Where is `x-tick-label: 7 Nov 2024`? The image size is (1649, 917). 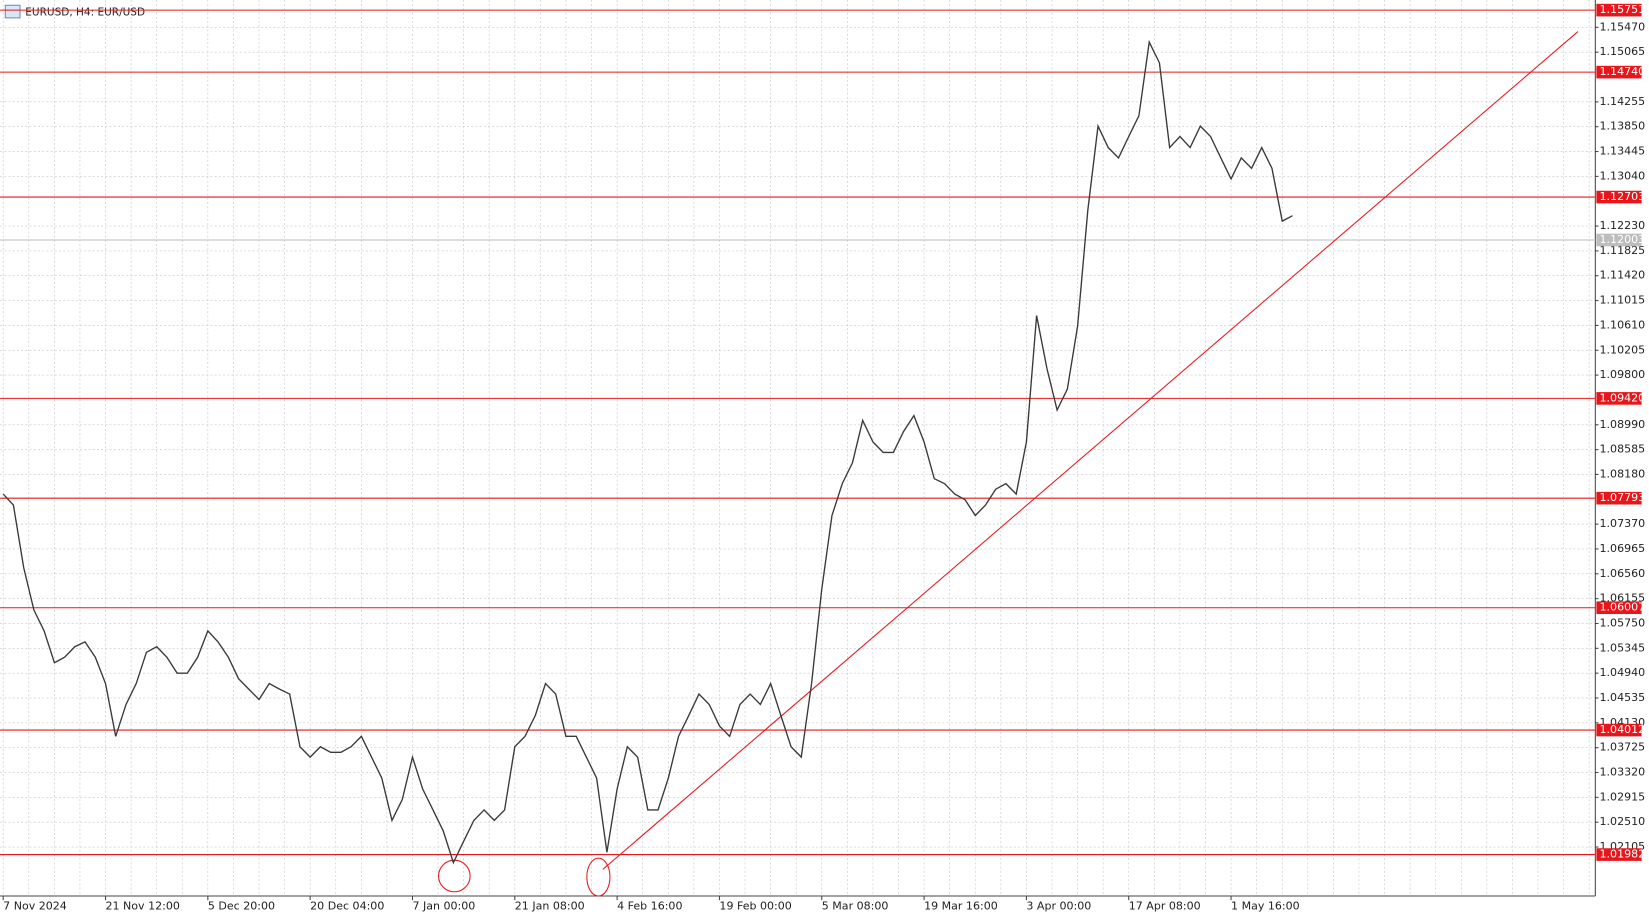
x-tick-label: 7 Nov 2024 is located at coordinates (35, 905).